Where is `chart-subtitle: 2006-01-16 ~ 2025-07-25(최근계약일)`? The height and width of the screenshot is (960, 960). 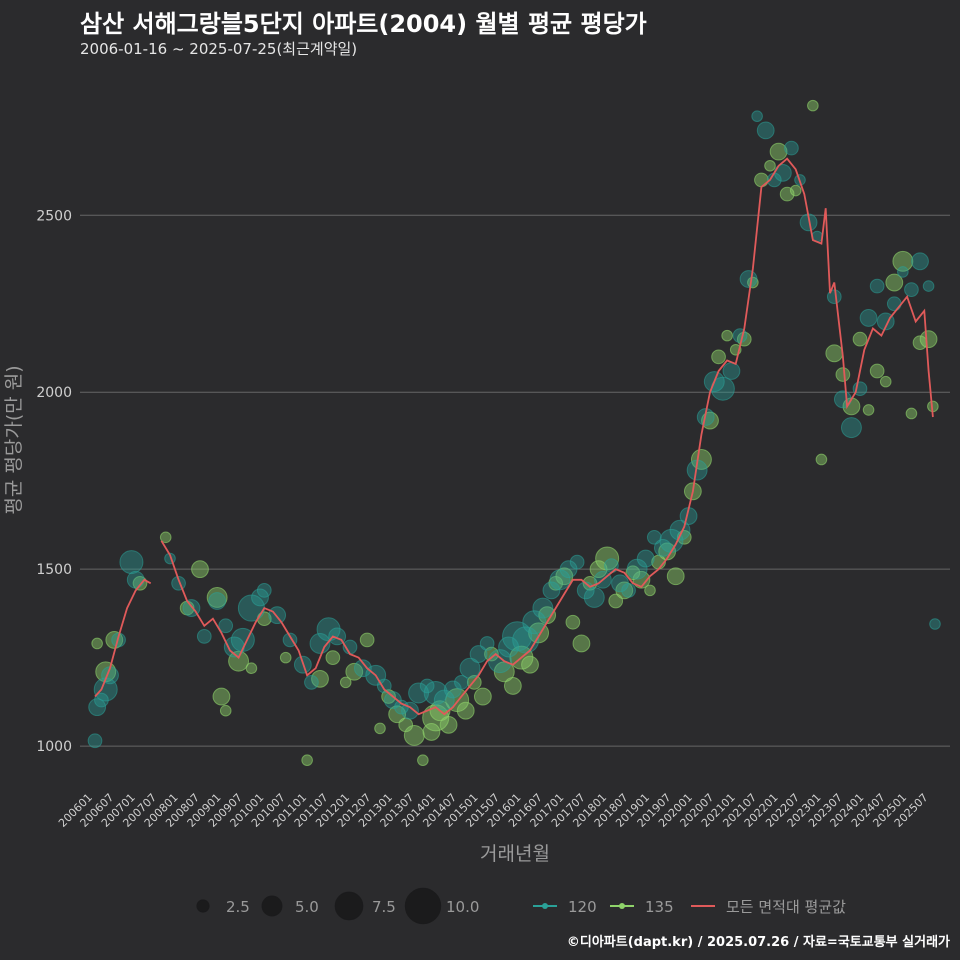 chart-subtitle: 2006-01-16 ~ 2025-07-25(최근계약일) is located at coordinates (219, 49).